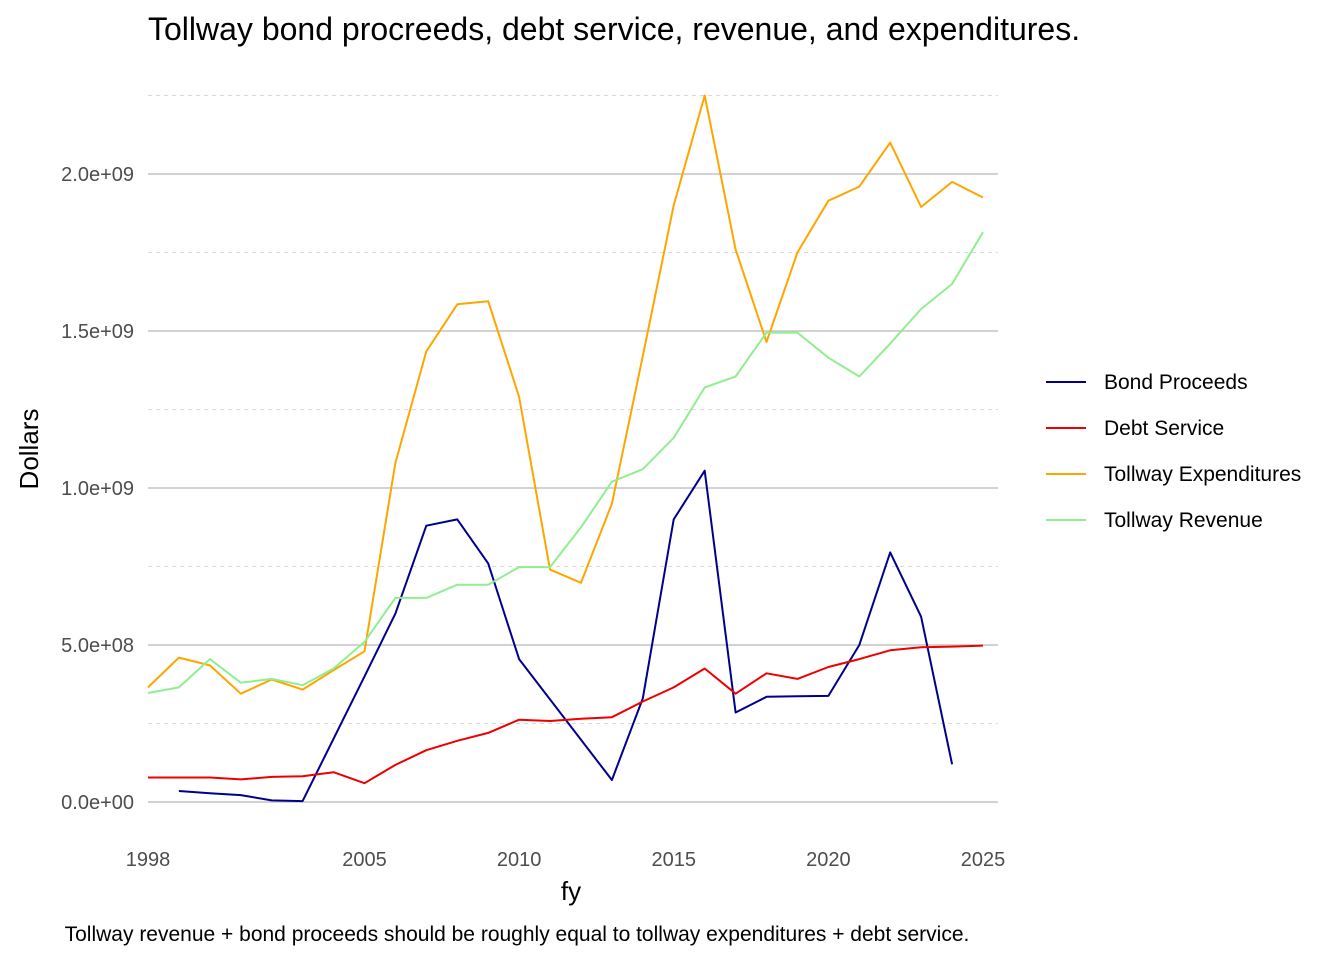 This screenshot has width=1344, height=960. What do you see at coordinates (97, 646) in the screenshot?
I see `y-tick-label: 5.0e+08` at bounding box center [97, 646].